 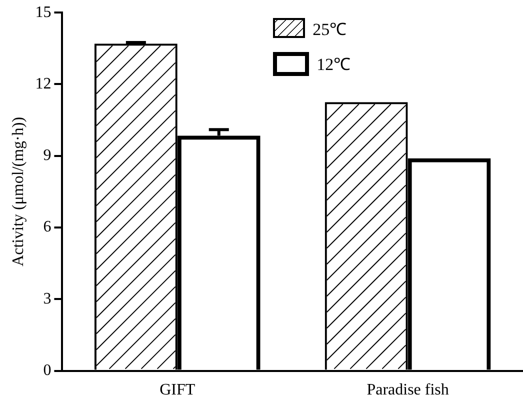 What do you see at coordinates (333, 65) in the screenshot?
I see `legend-label: 12℃` at bounding box center [333, 65].